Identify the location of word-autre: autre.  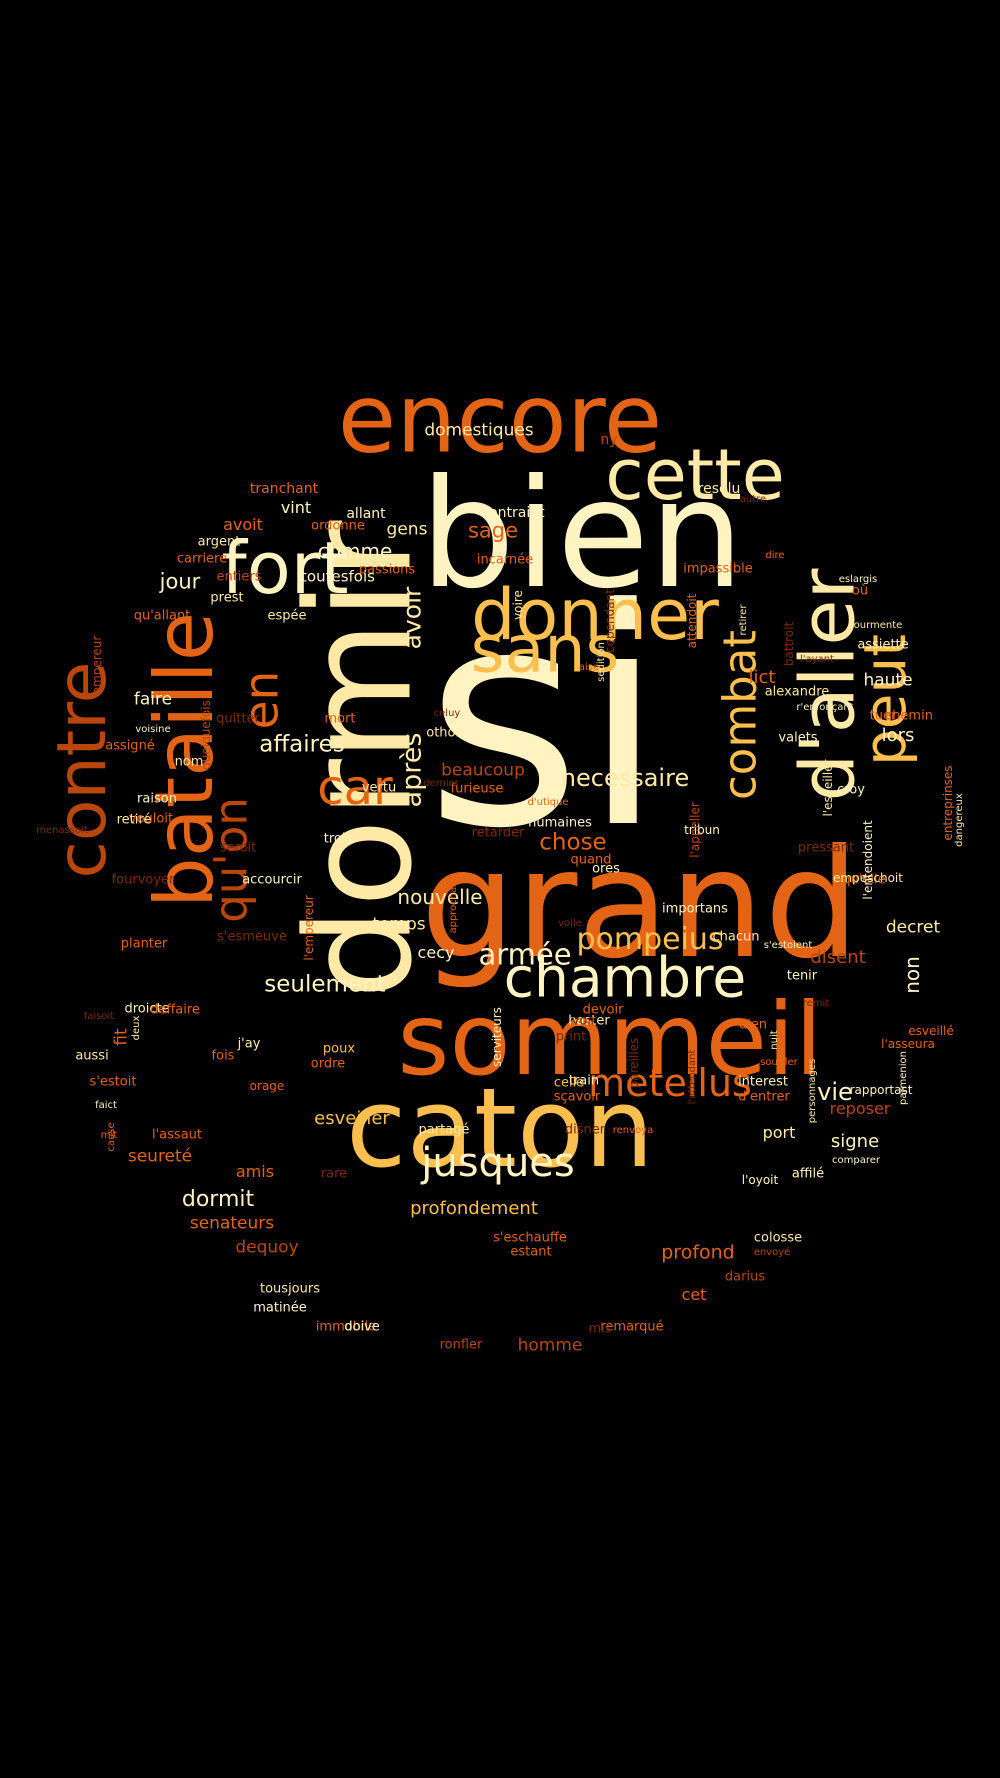
(753, 499).